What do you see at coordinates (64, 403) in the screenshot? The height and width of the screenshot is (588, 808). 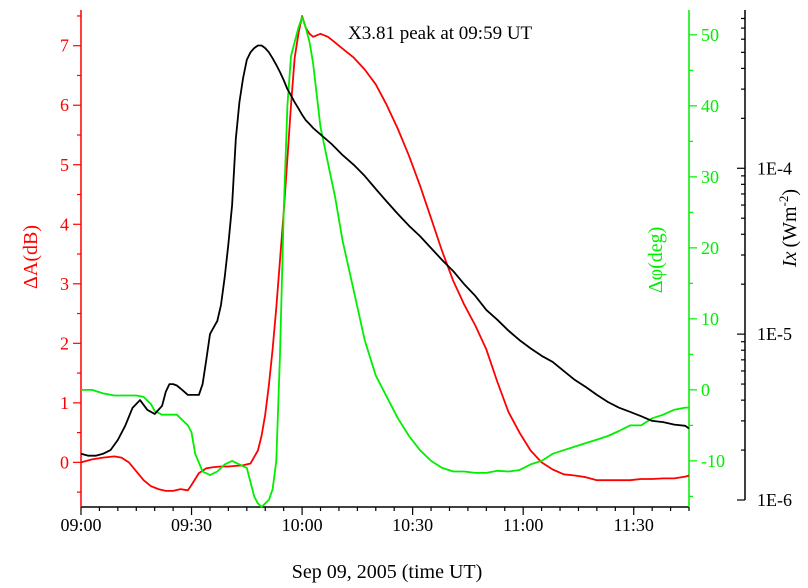 I see `left-tick-label: 1` at bounding box center [64, 403].